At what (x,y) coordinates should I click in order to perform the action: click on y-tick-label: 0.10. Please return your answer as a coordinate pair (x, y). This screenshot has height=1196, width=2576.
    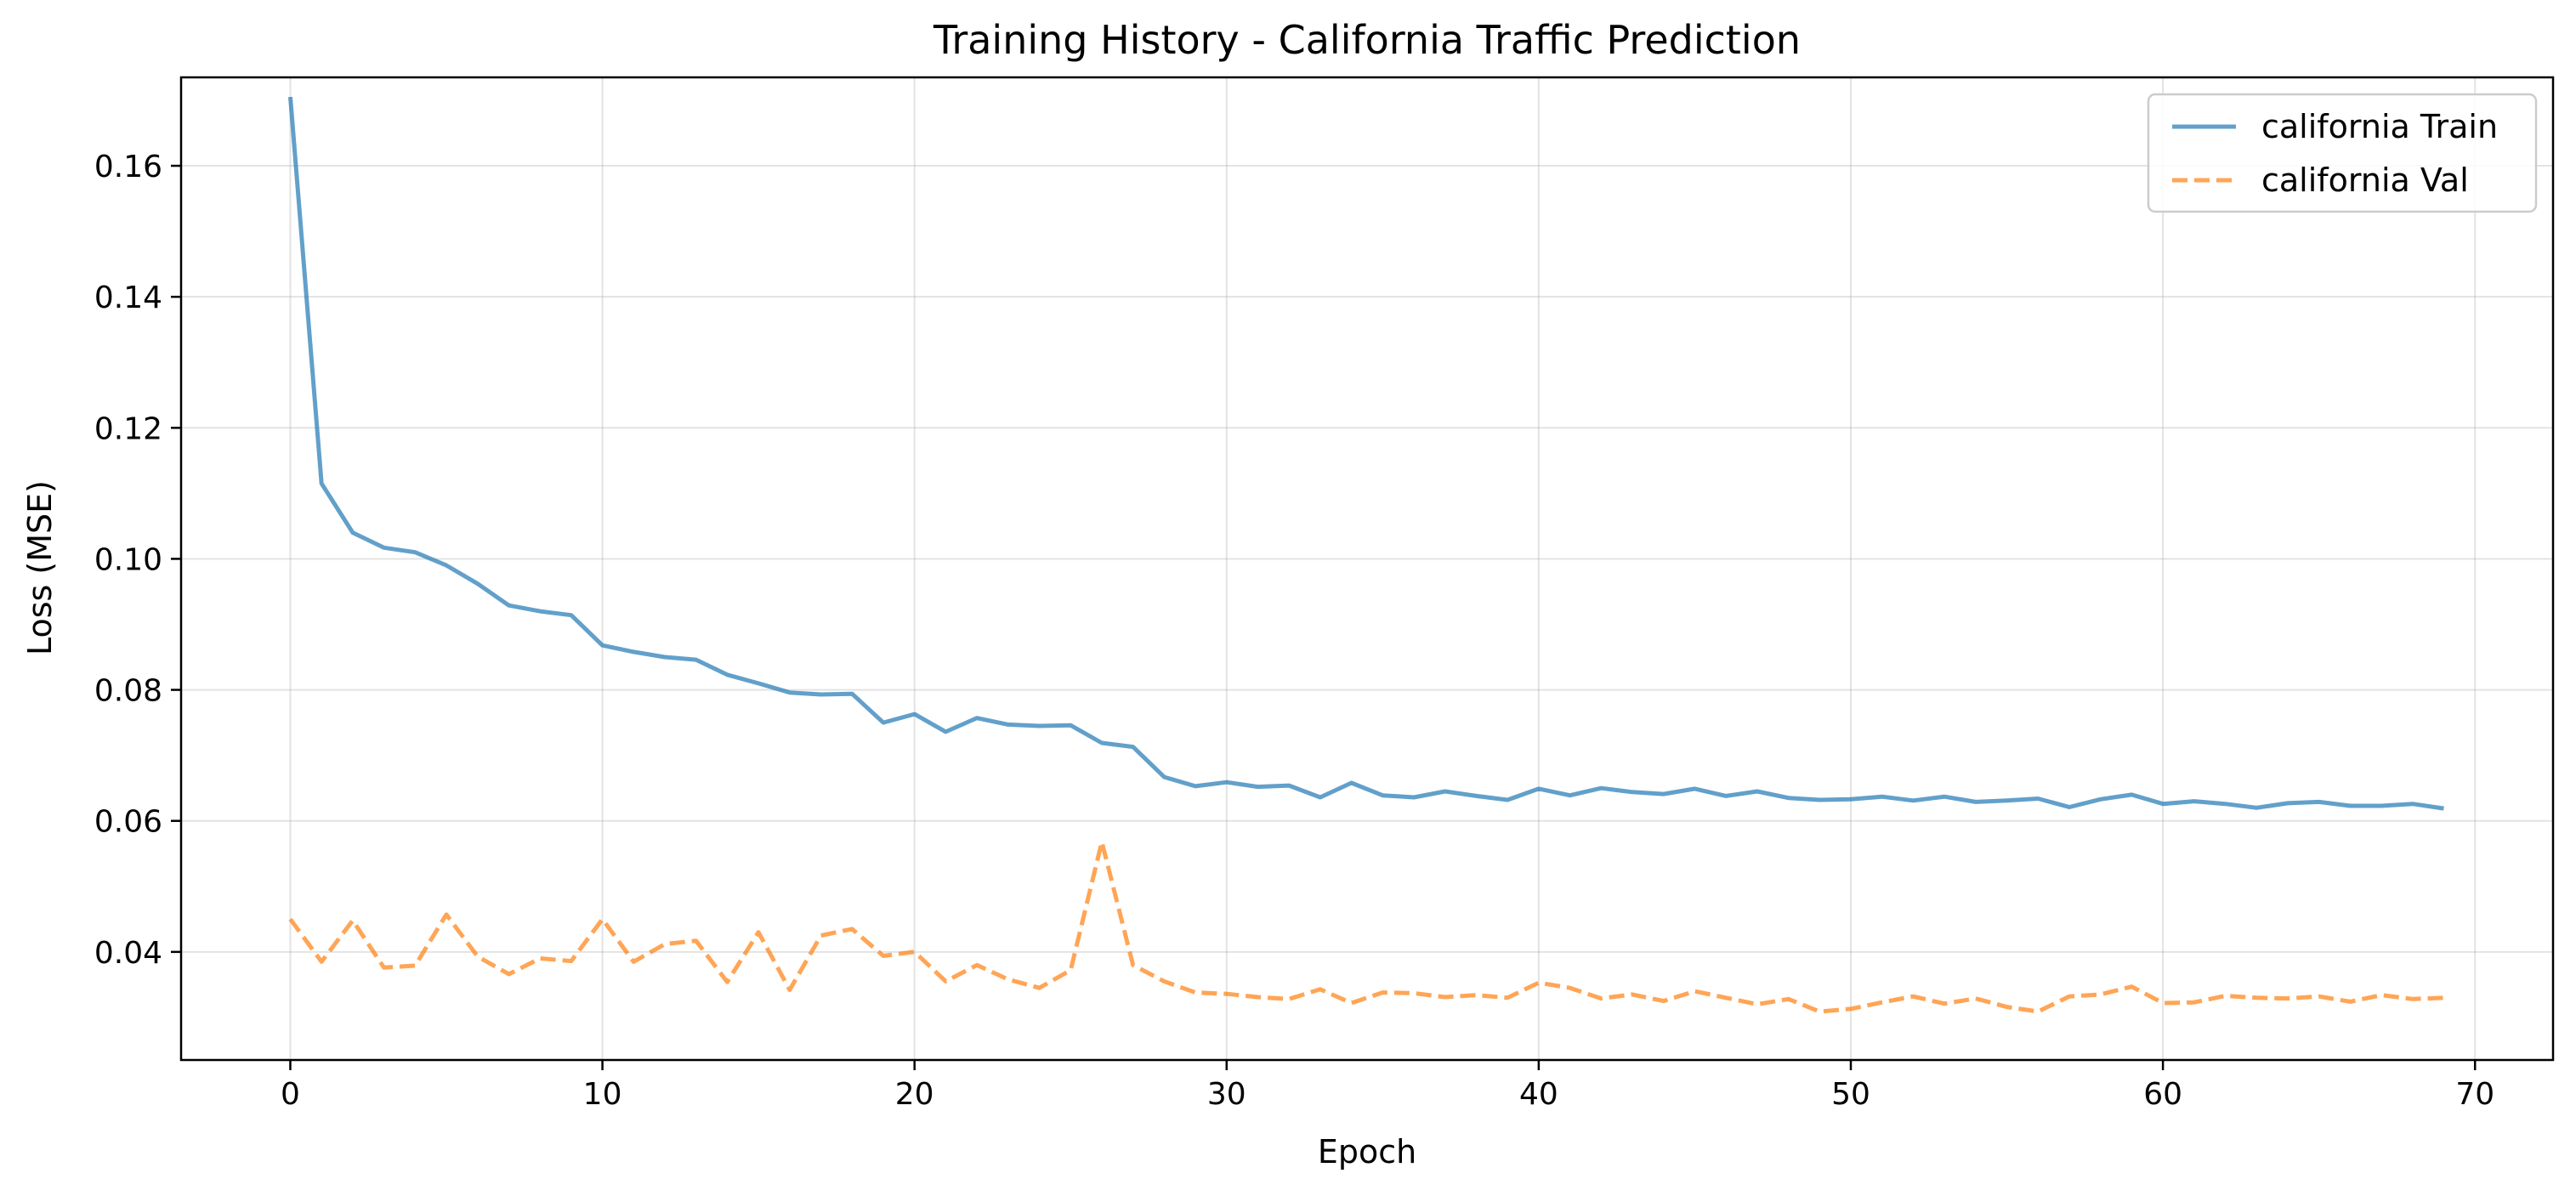
    Looking at the image, I should click on (128, 560).